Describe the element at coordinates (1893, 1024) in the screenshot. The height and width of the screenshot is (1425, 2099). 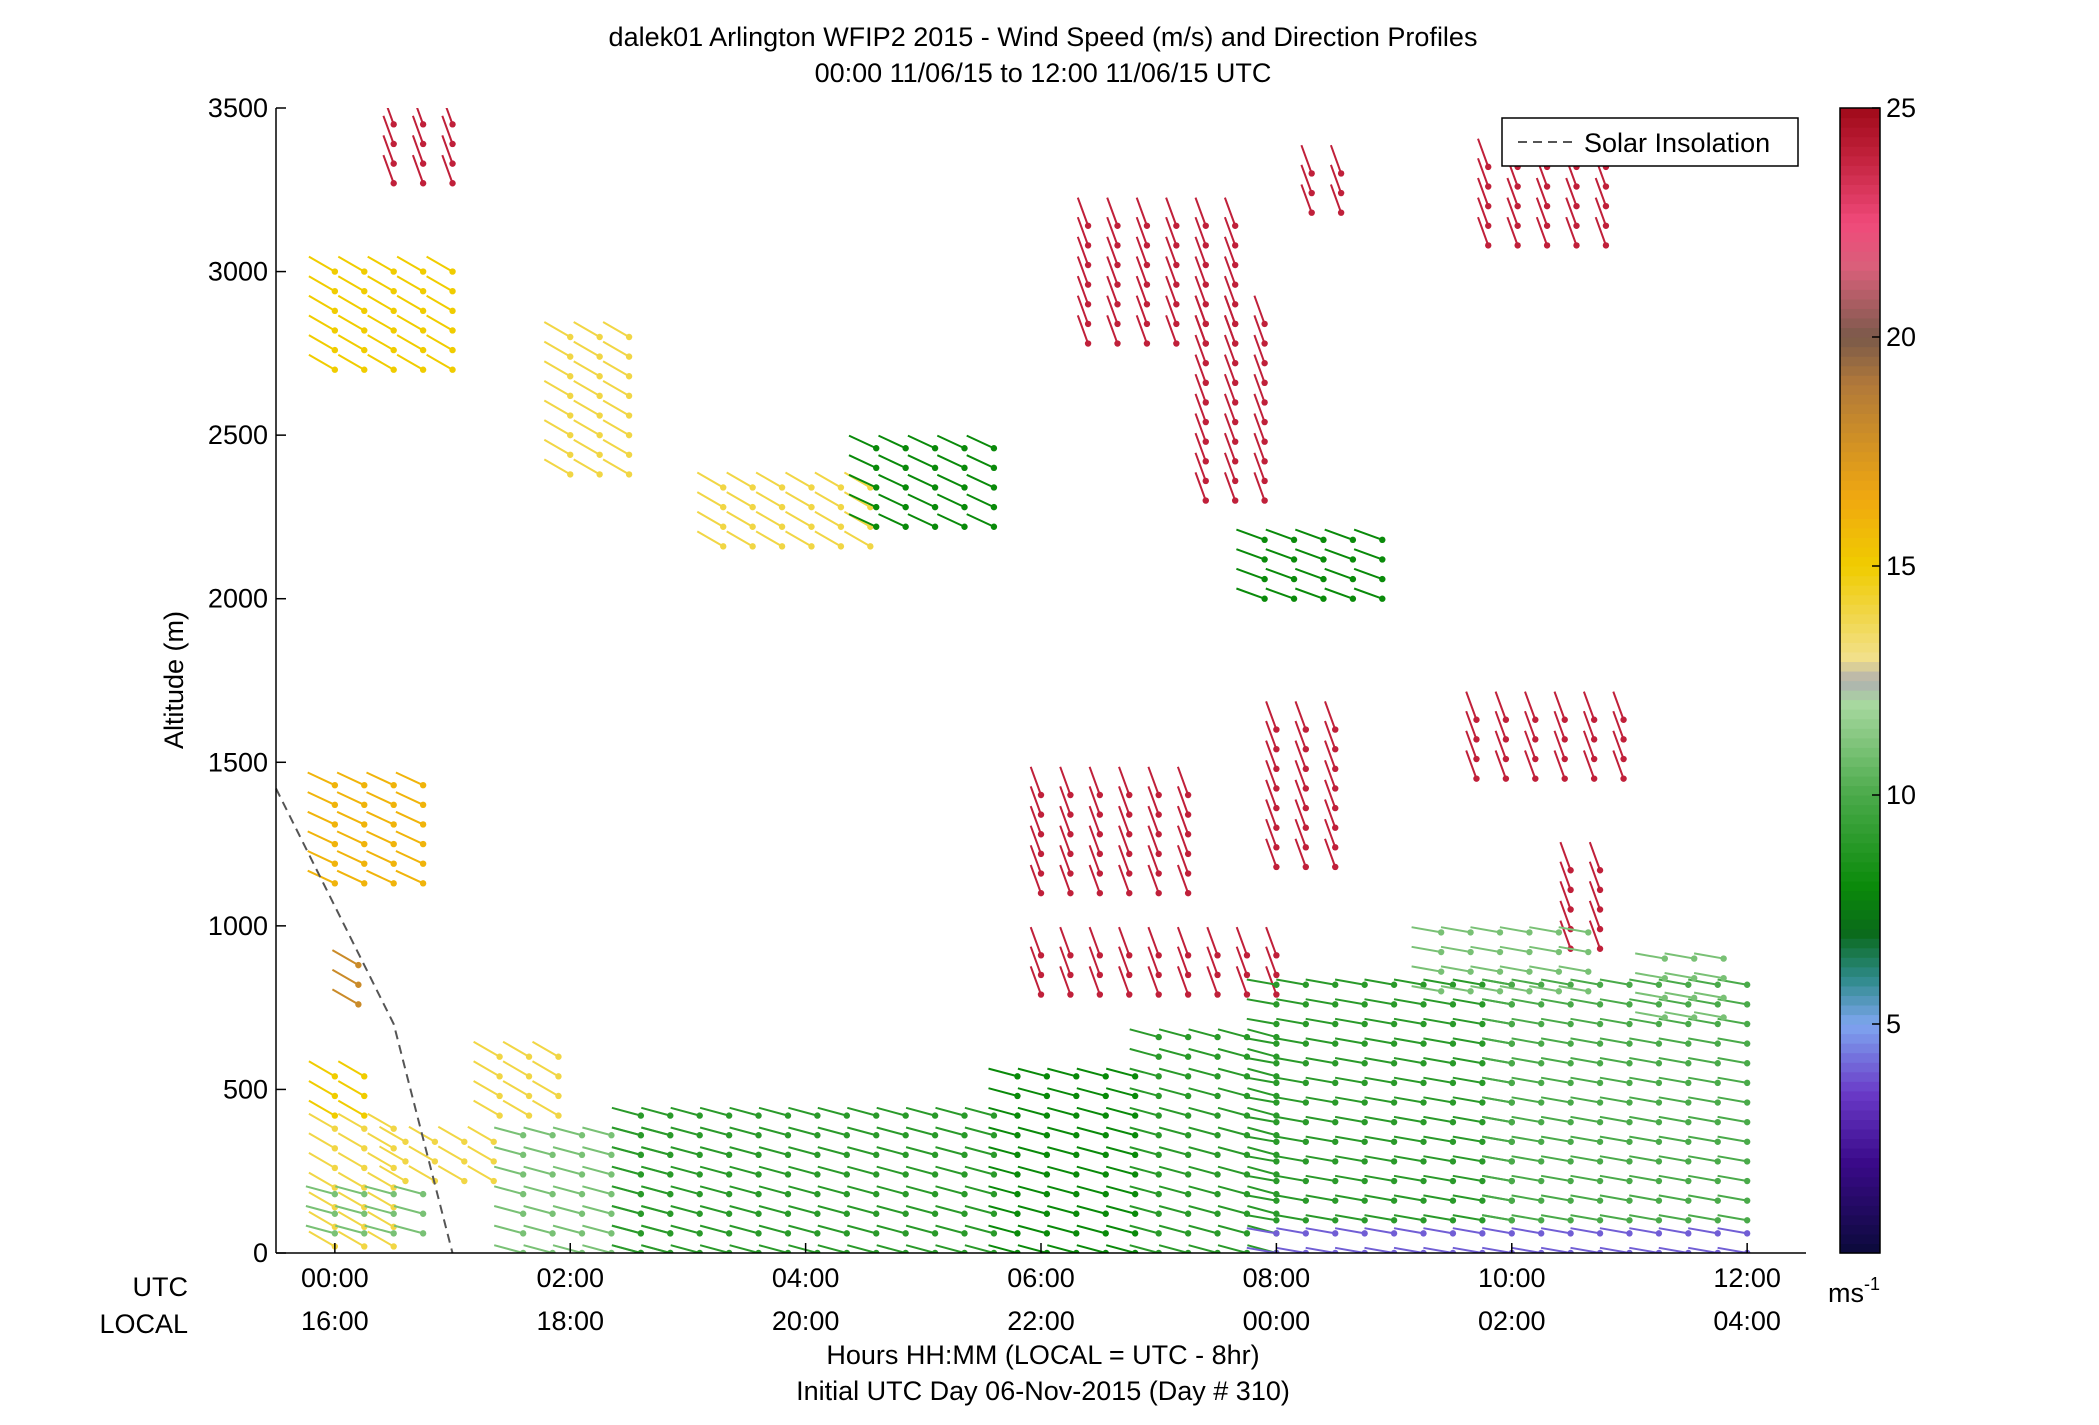
I see `colorbar-tick-label: 5` at that location.